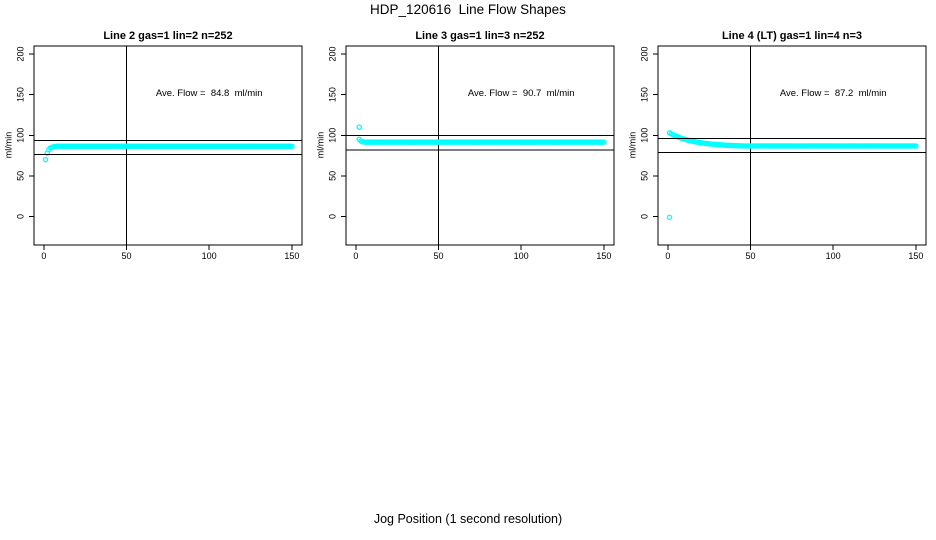 The image size is (936, 540). Describe the element at coordinates (167, 36) in the screenshot. I see `panel-title: Line 2 gas=1 lin=2 n=252` at that location.